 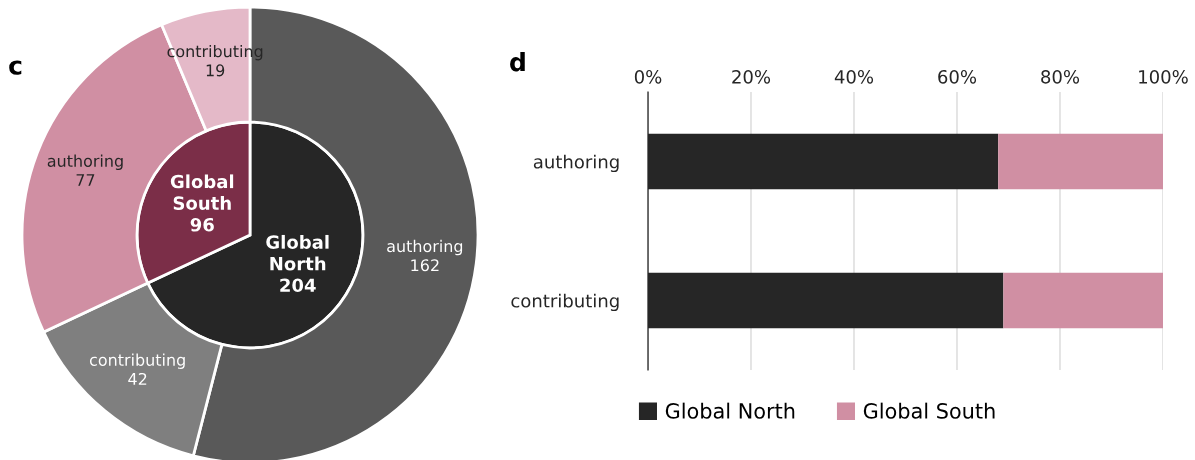 What do you see at coordinates (1060, 76) in the screenshot?
I see `x-tick-label: 80%` at bounding box center [1060, 76].